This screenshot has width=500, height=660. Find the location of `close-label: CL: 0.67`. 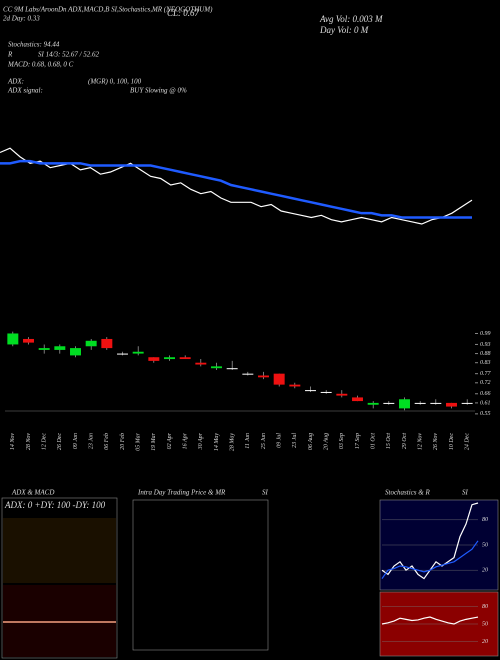

close-label: CL: 0.67 is located at coordinates (183, 13).